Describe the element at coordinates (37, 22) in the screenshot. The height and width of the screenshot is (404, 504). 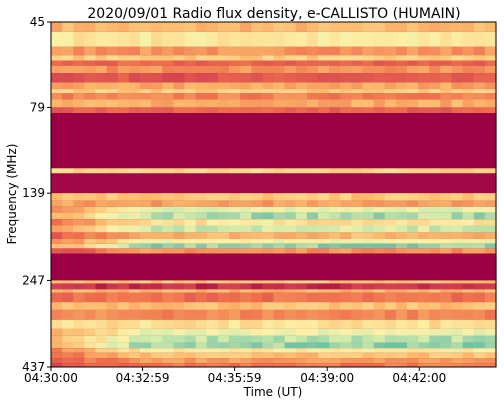
I see `y-tick-label: 45` at that location.